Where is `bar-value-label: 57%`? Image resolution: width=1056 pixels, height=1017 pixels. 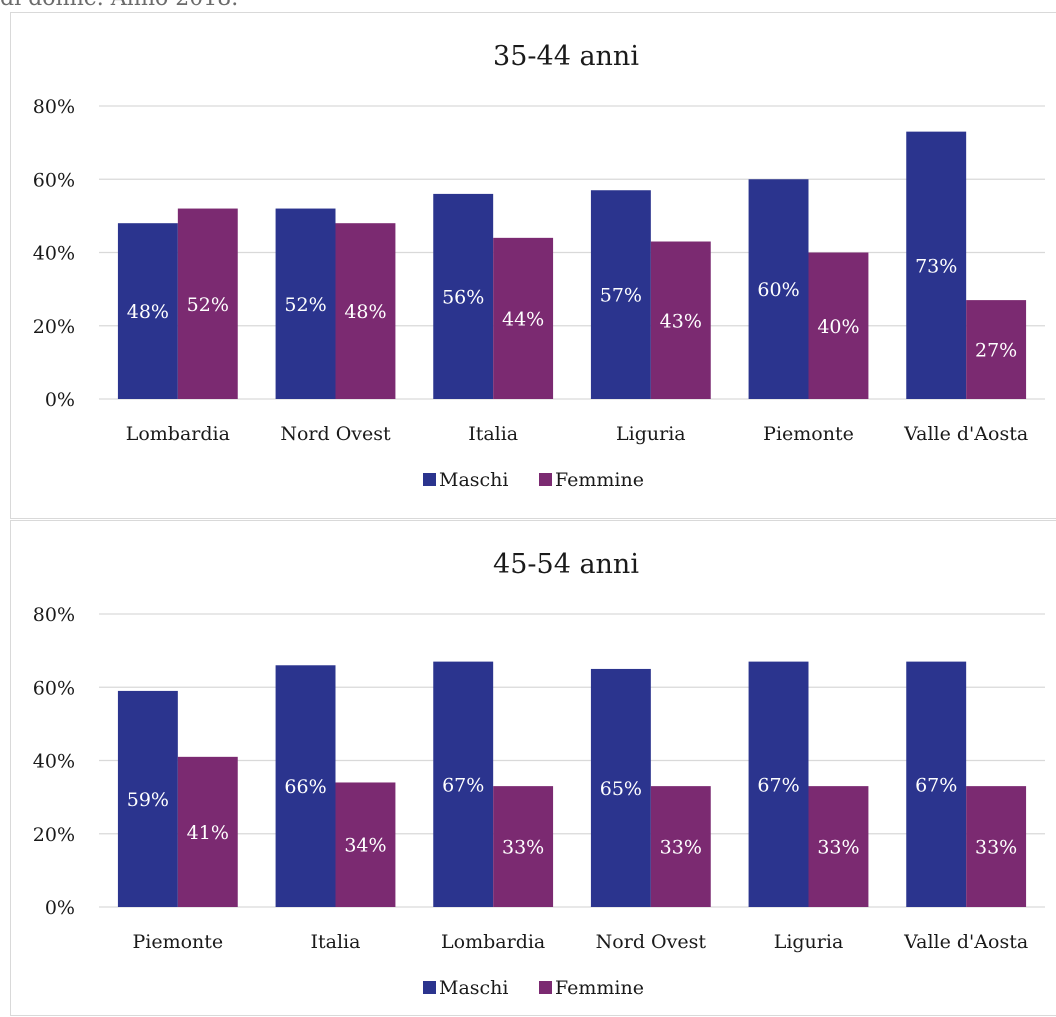 bar-value-label: 57% is located at coordinates (621, 296).